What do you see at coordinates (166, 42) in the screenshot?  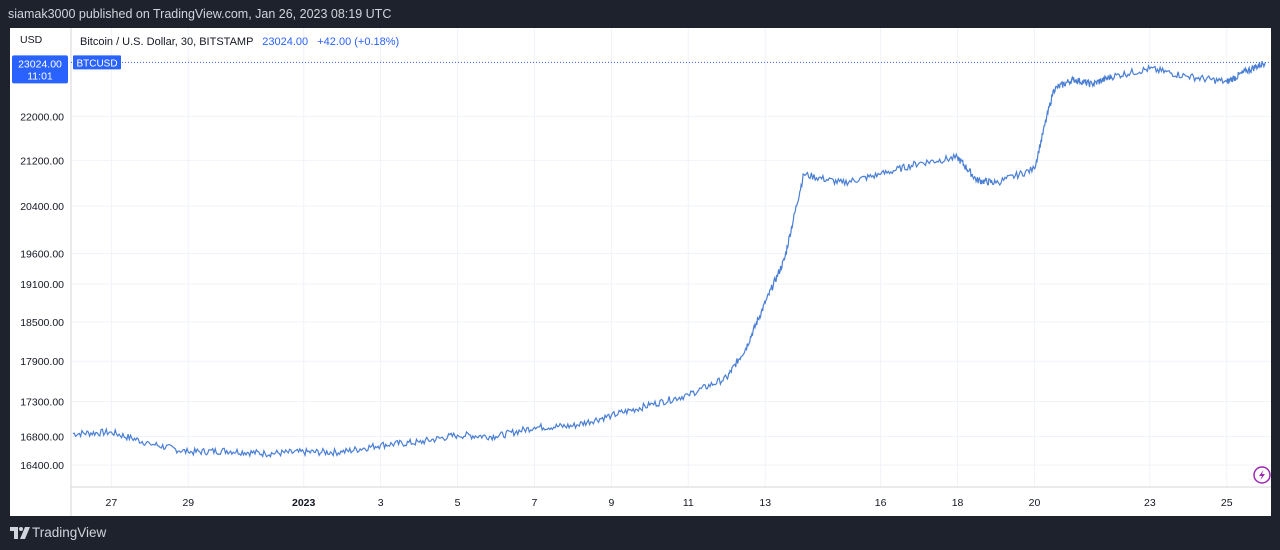 I see `symbol-description: Bitcoin / U.S. Dollar, 30, BITSTAMP` at bounding box center [166, 42].